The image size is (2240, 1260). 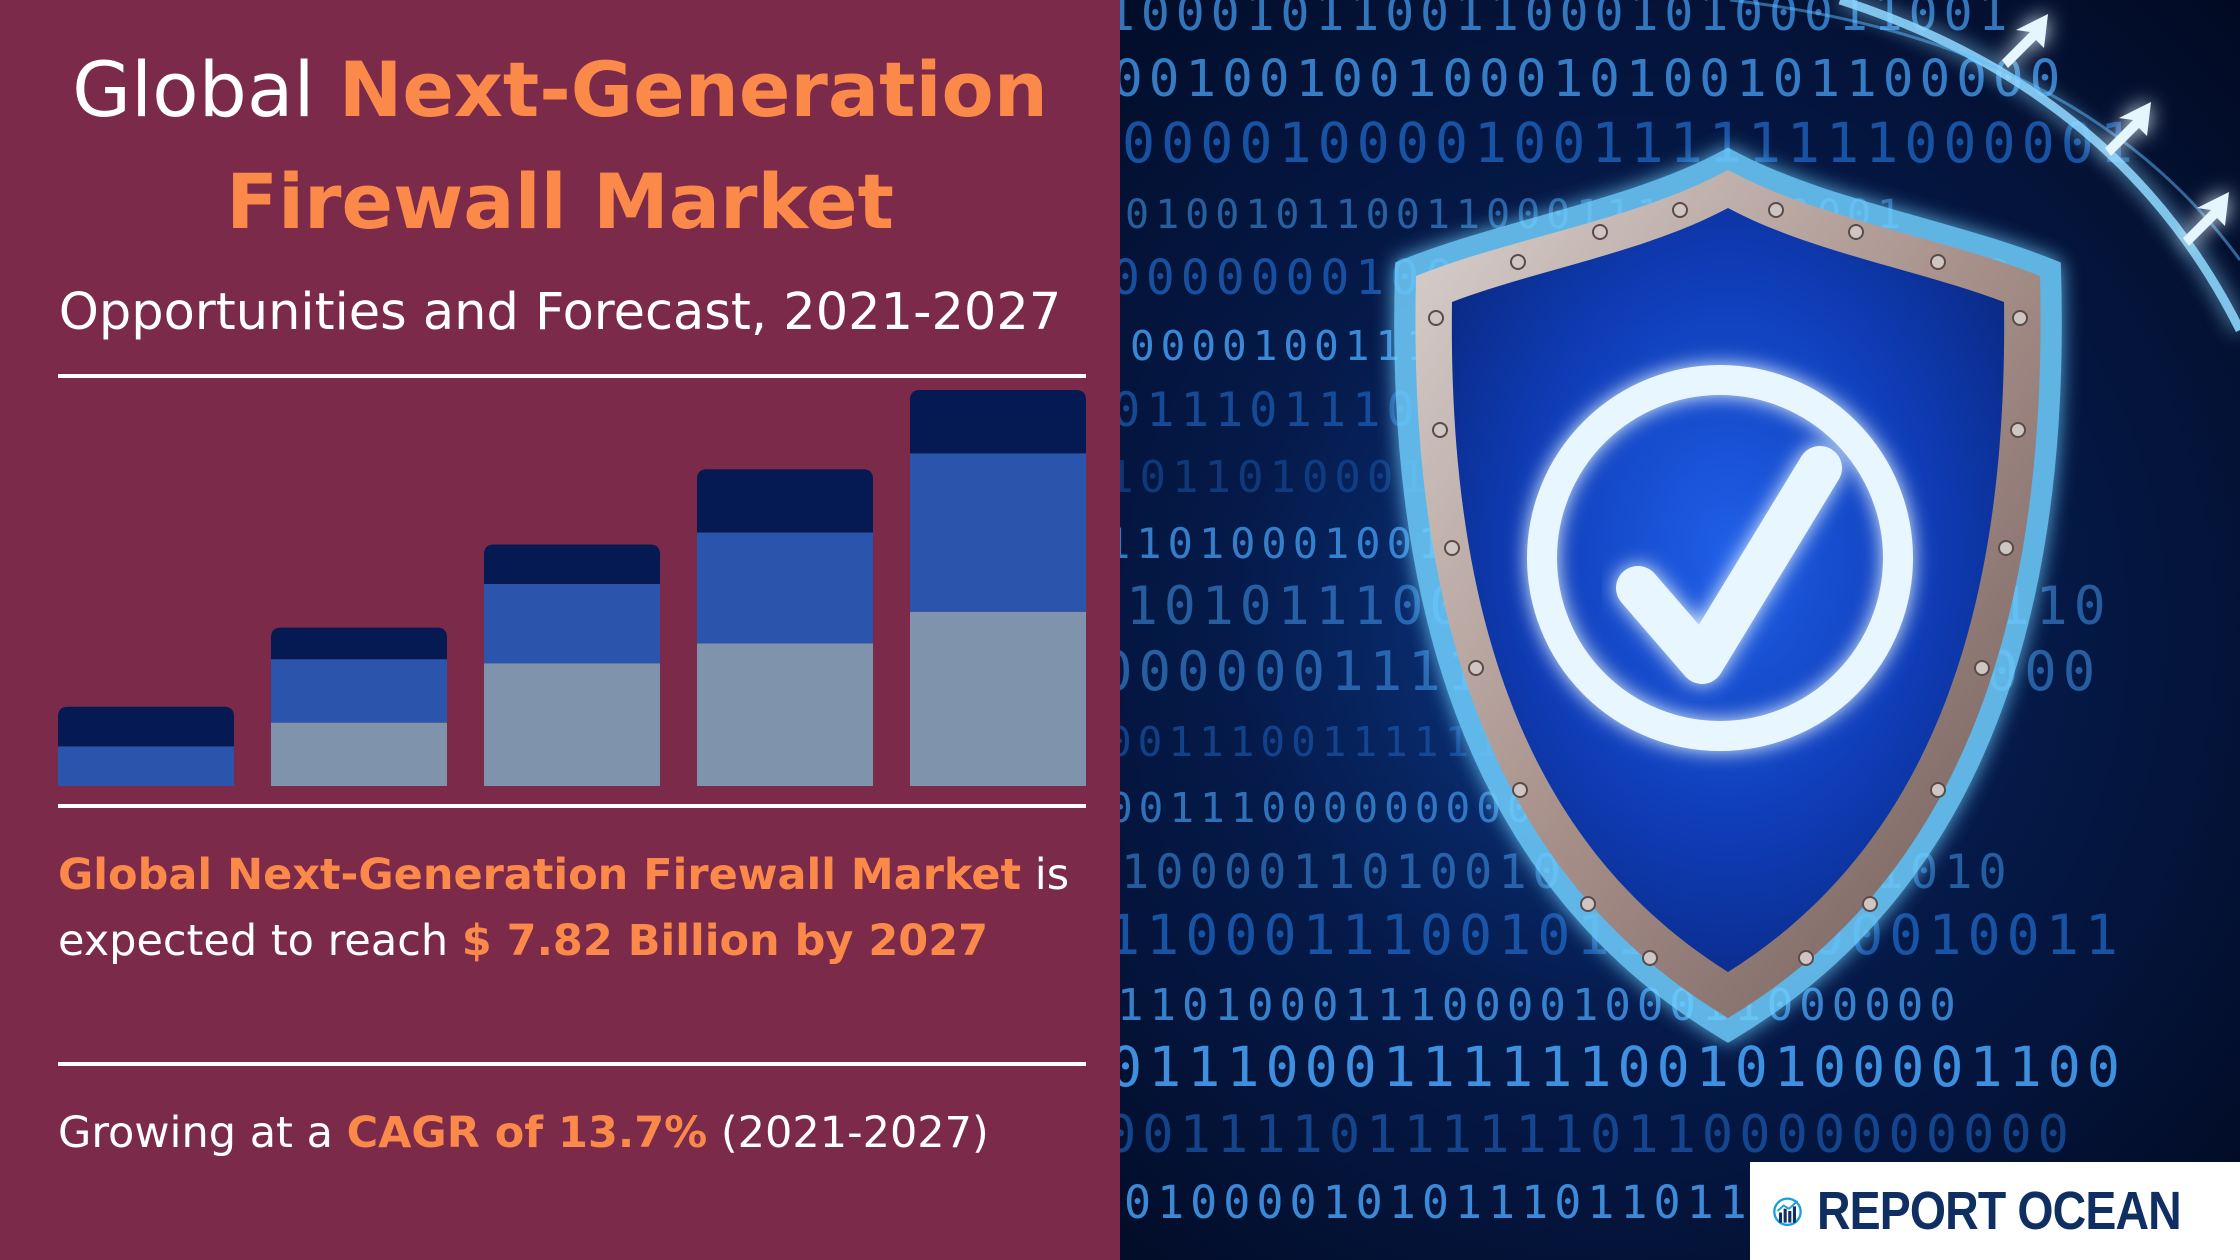 What do you see at coordinates (1999, 1211) in the screenshot?
I see `brand-name: REPORT OCEAN` at bounding box center [1999, 1211].